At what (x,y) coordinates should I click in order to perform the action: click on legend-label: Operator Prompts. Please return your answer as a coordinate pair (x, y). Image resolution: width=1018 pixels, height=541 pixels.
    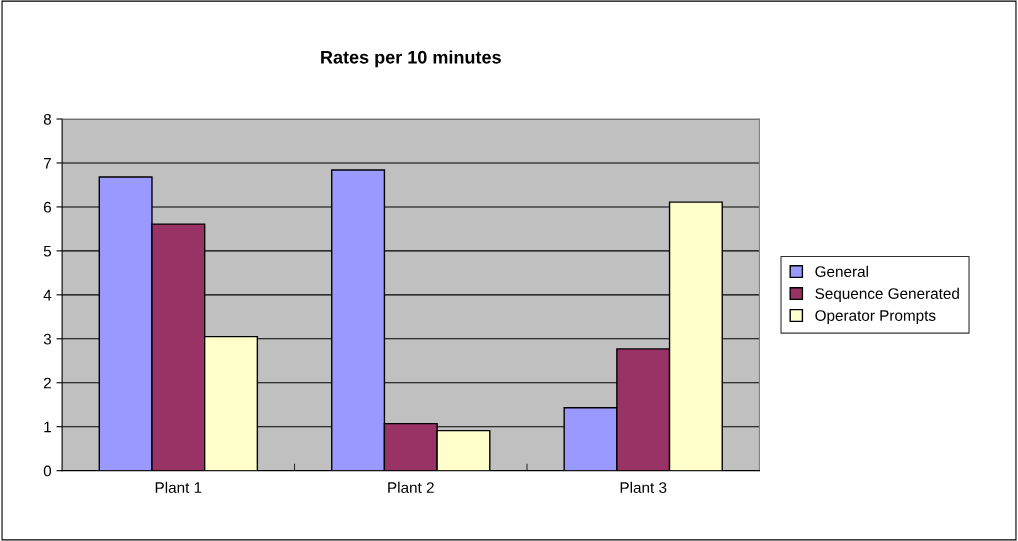
    Looking at the image, I should click on (875, 317).